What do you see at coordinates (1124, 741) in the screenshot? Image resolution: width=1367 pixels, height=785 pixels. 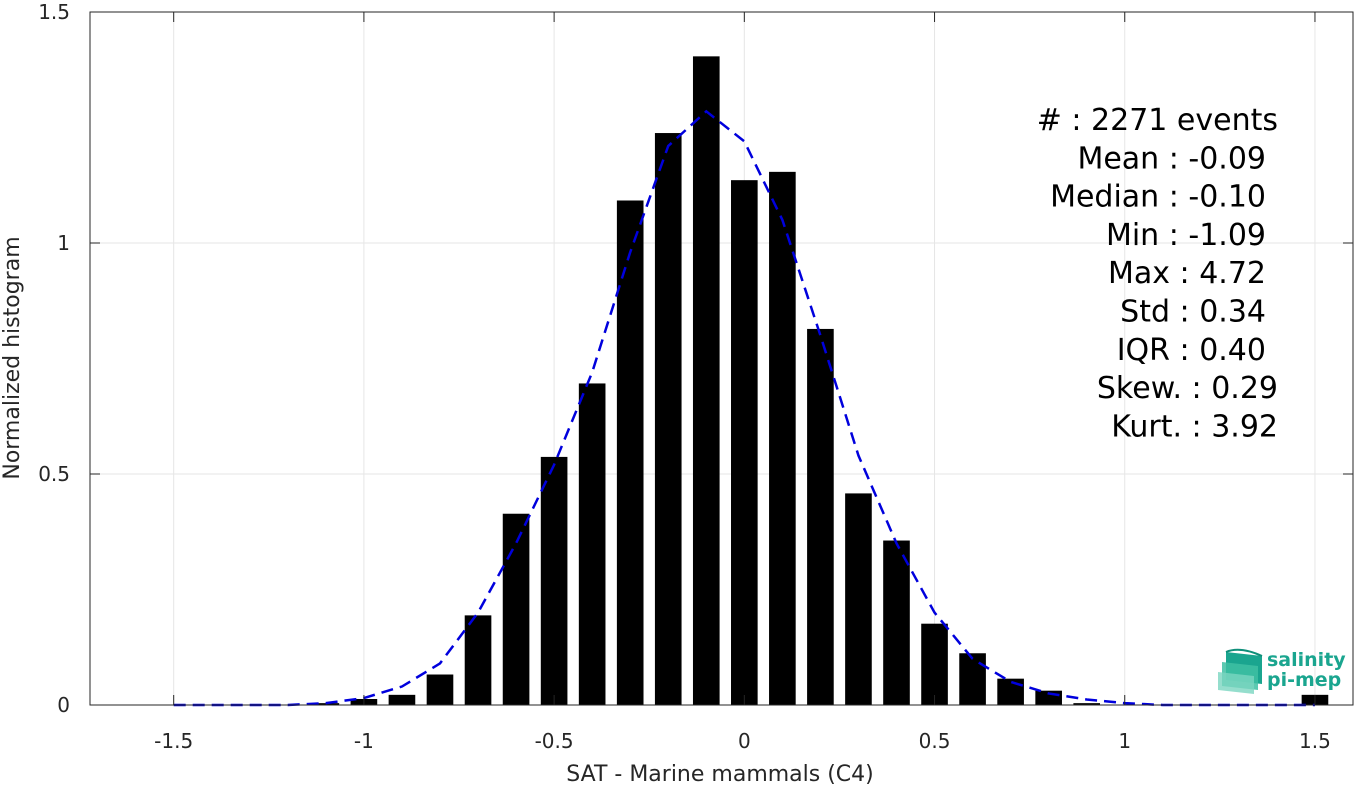 I see `x-tick-label: 1` at bounding box center [1124, 741].